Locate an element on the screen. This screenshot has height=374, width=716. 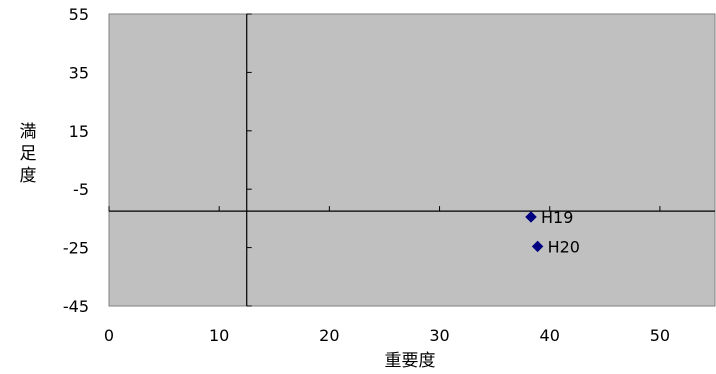
y-tick-label: -45 is located at coordinates (76, 306).